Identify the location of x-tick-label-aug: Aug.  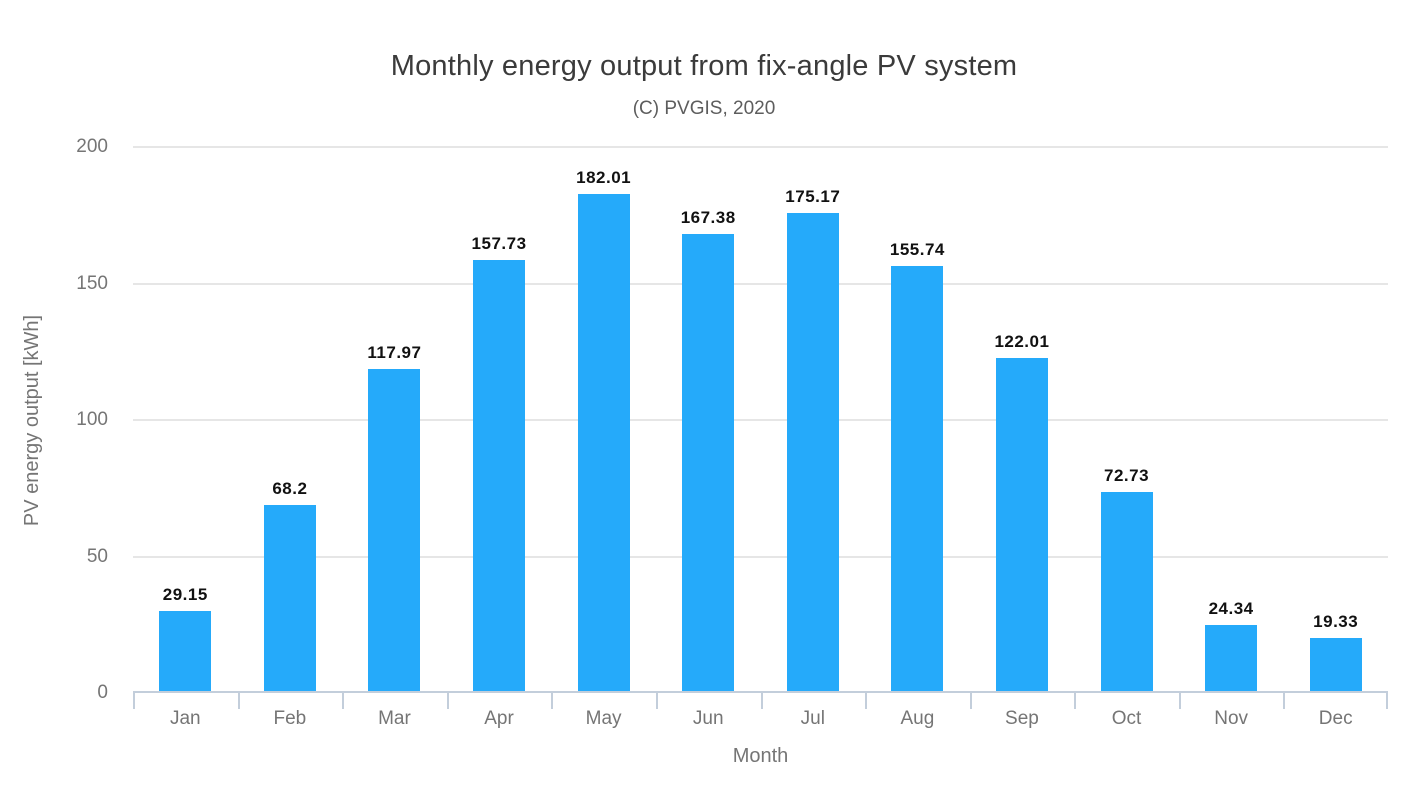
(917, 718).